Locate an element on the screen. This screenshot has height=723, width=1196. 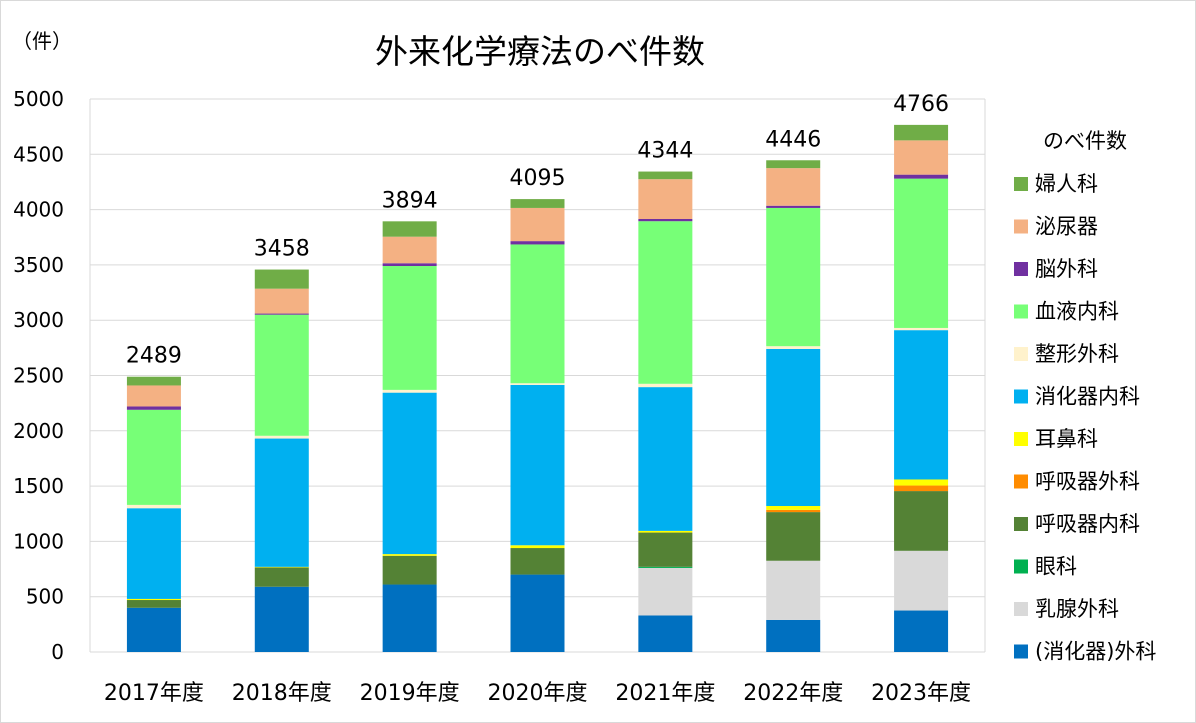
legend-label: 乳腺外科 is located at coordinates (1077, 609).